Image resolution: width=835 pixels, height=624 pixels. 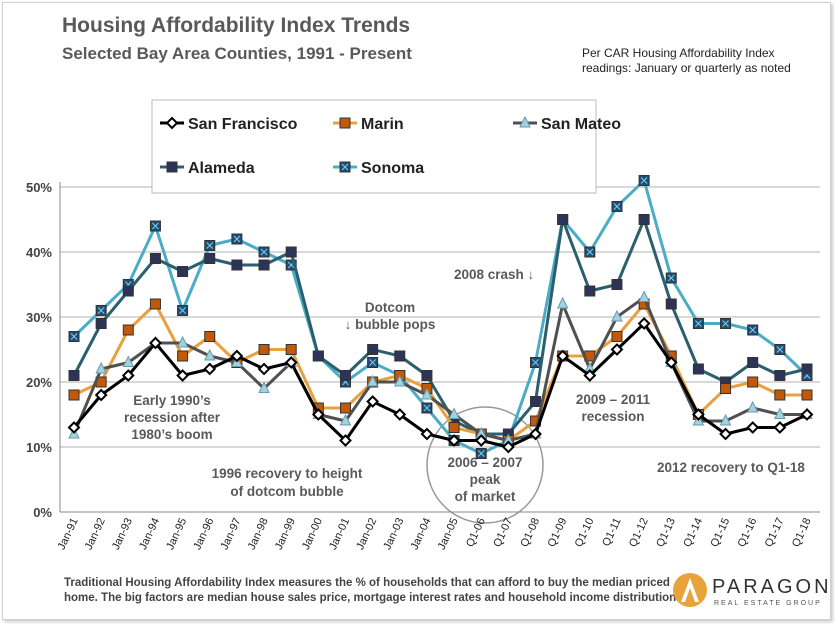 What do you see at coordinates (236, 25) in the screenshot?
I see `chart-title: Housing Affordability Index Trends` at bounding box center [236, 25].